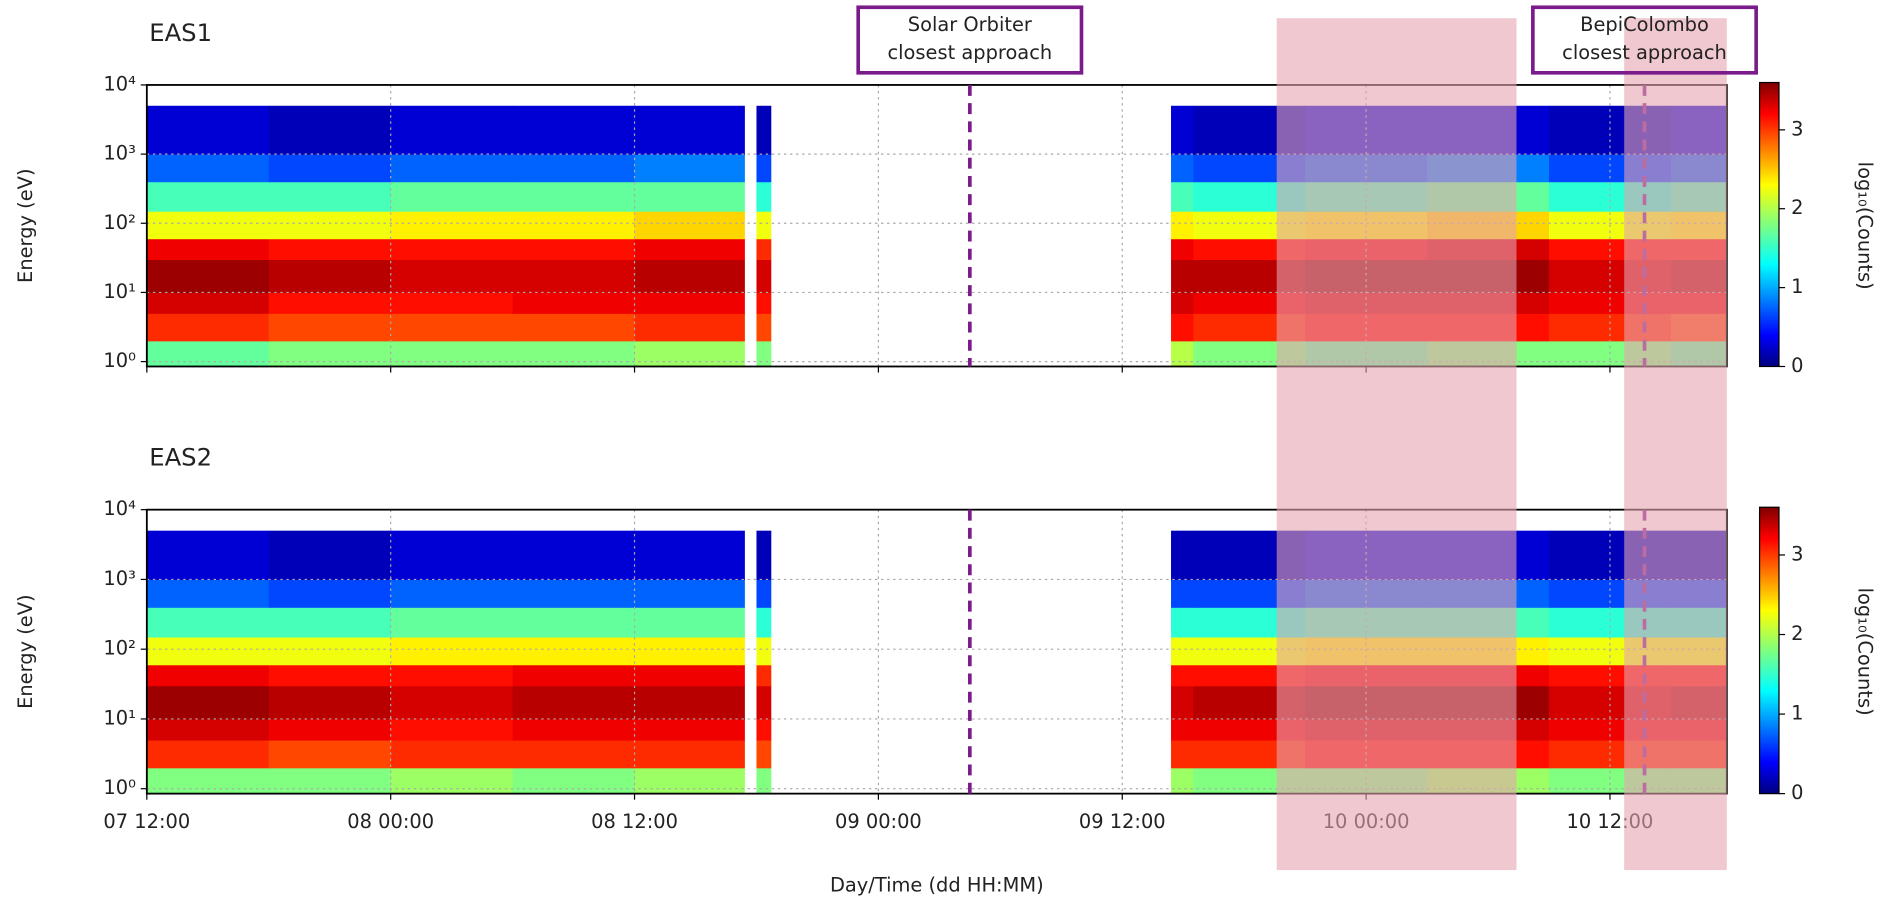 The height and width of the screenshot is (897, 1893). I want to click on x-axis-label: Day/Time (dd HH:MM), so click(937, 884).